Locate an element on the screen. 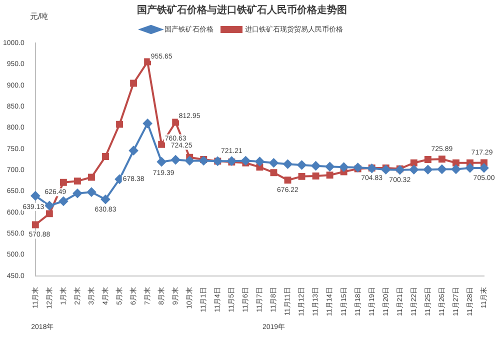 This screenshot has height=339, width=500. chart-title: 国产铁矿石价格与进口铁矿石人民币价格走势图 is located at coordinates (242, 10).